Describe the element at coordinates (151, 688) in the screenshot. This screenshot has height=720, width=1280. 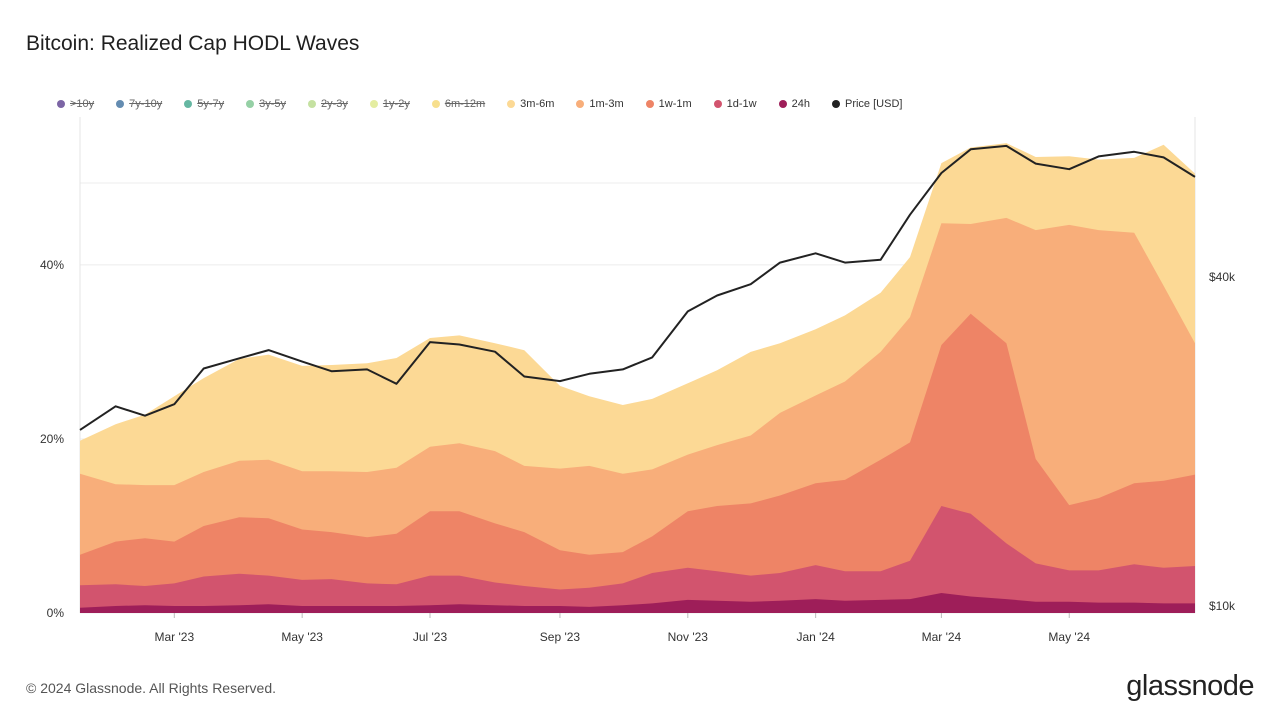
I see `copyright-notice: © 2024 Glassnode. All Rights Reserved.` at that location.